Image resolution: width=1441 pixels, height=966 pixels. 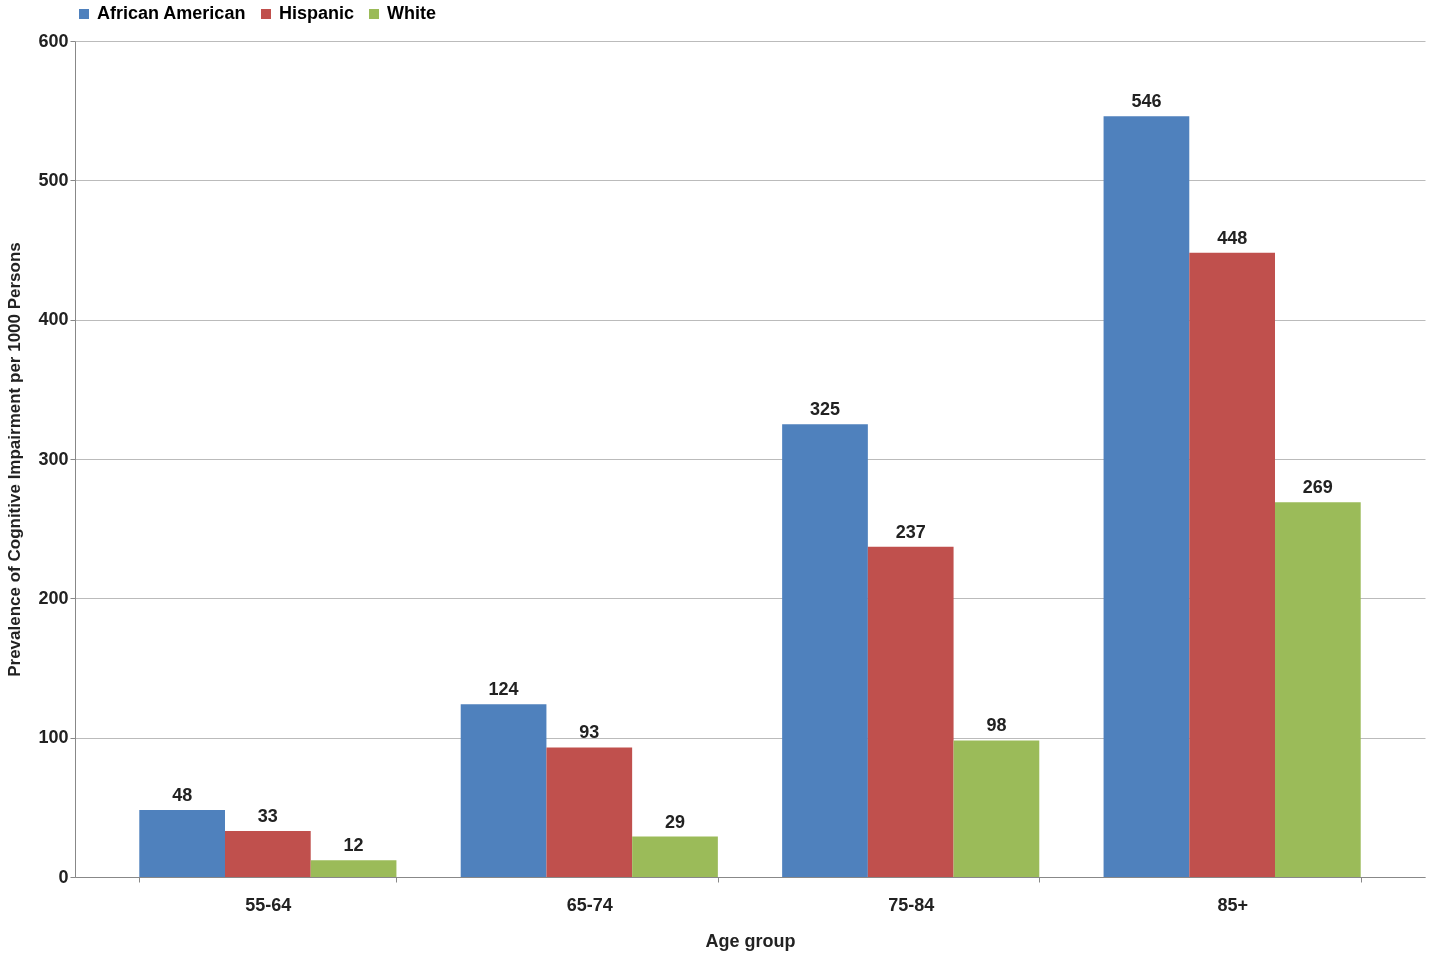 I want to click on y-tick-label: 400, so click(x=53, y=319).